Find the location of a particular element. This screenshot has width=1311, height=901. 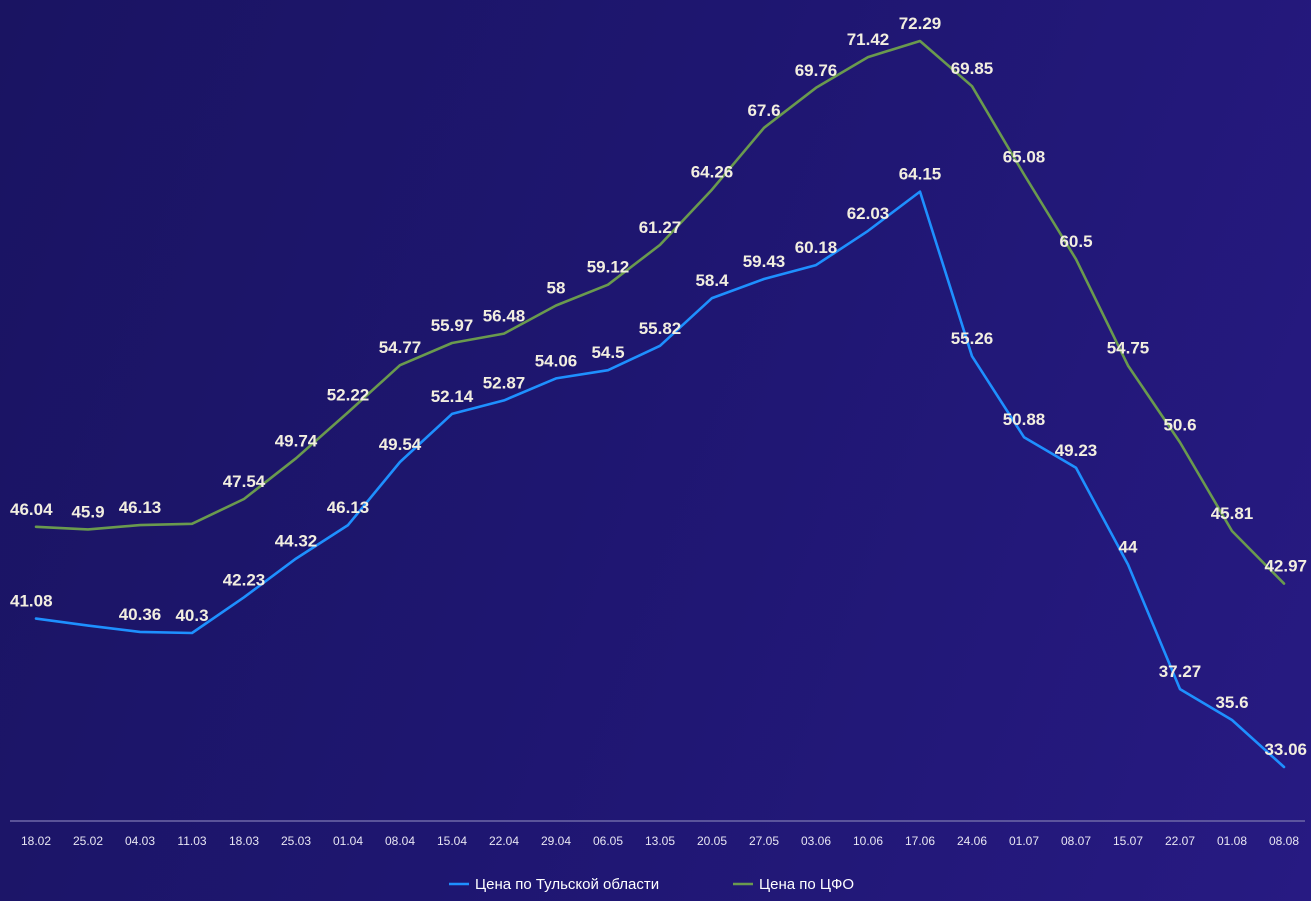

data-label: 55.26 is located at coordinates (972, 338).